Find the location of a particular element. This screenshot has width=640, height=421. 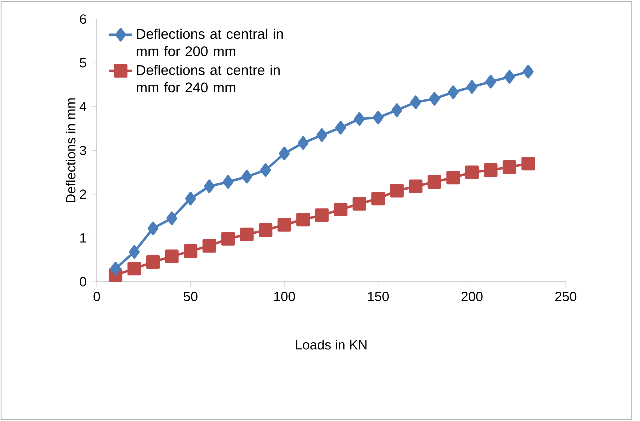

x-tick-label: 250 is located at coordinates (566, 297).